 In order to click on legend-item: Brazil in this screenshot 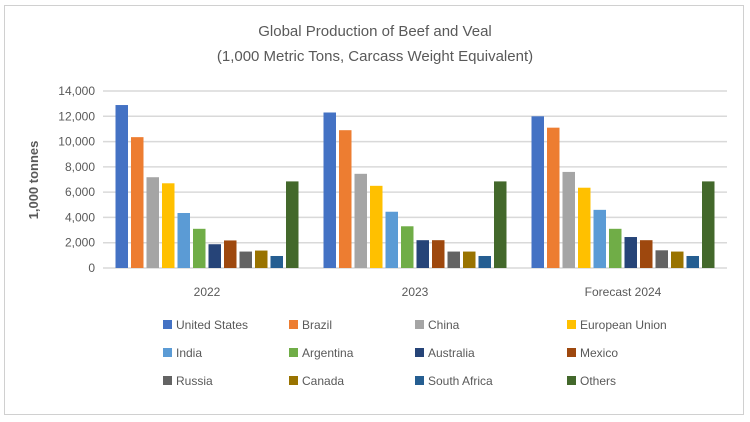, I will do `click(310, 325)`.